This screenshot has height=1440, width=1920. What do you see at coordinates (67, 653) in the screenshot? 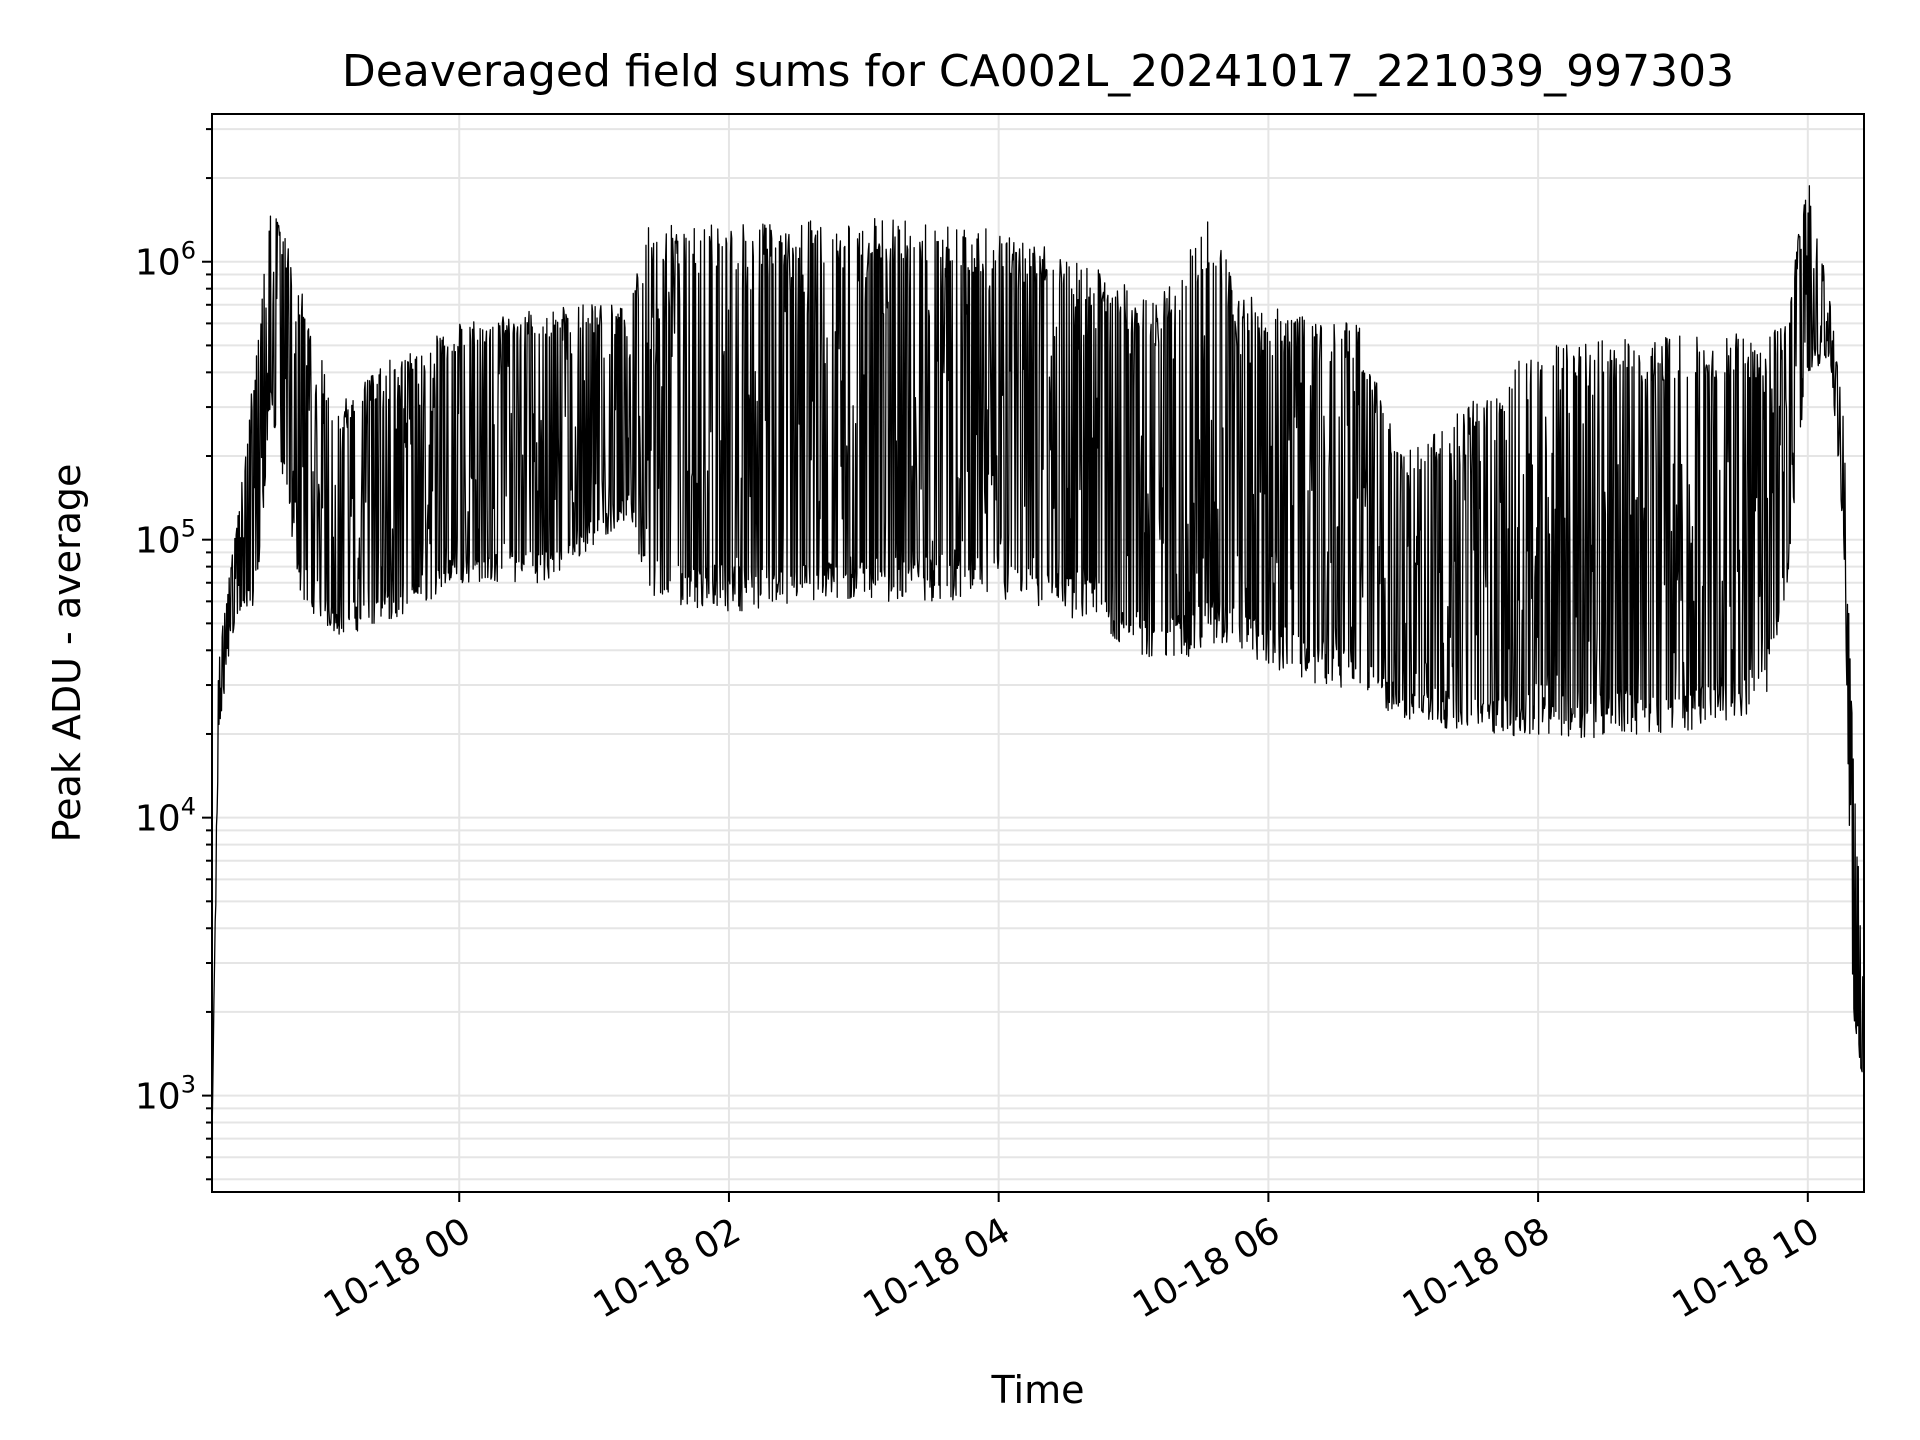
I see `y-axis-label: Peak ADU - average` at bounding box center [67, 653].